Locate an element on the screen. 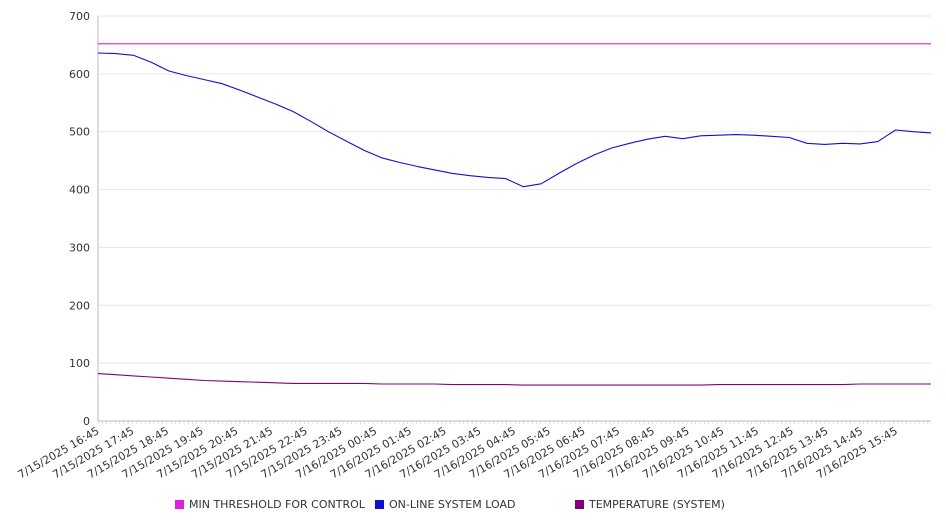  y-tick-label: 500 is located at coordinates (79, 132).